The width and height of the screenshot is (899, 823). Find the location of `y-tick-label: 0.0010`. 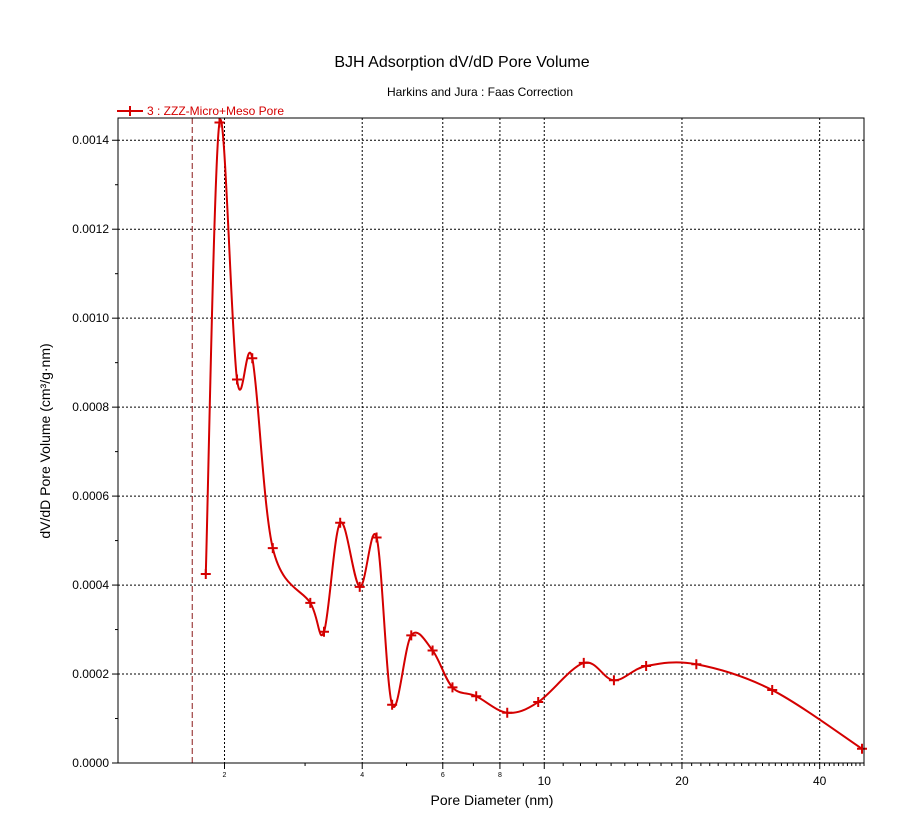

y-tick-label: 0.0010 is located at coordinates (90, 318).